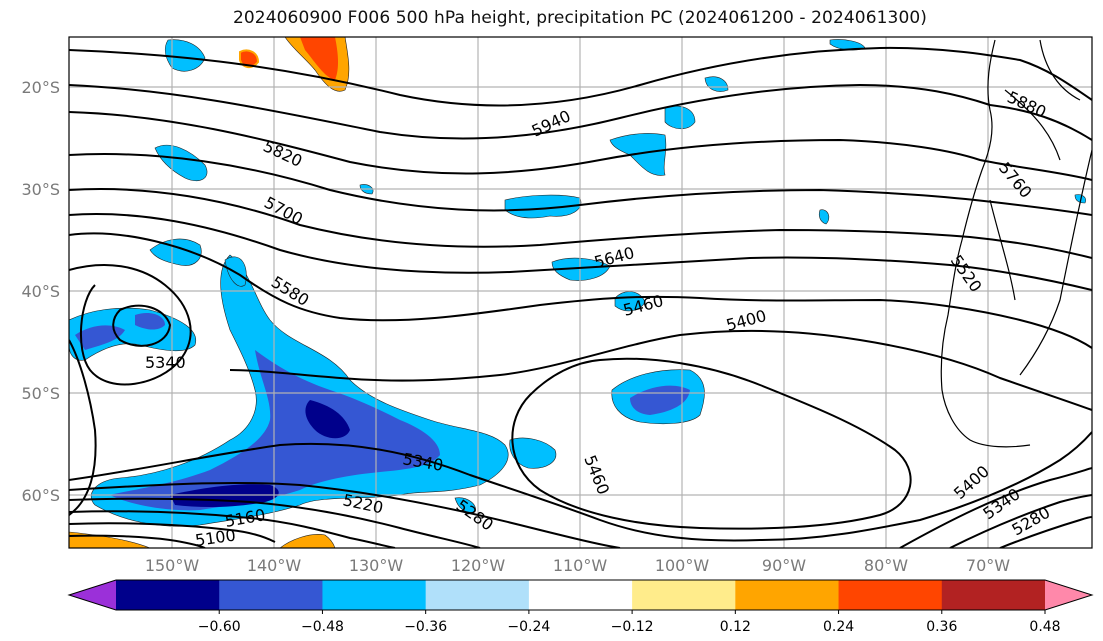  I want to click on colorbar-extend-max, so click(1068, 595).